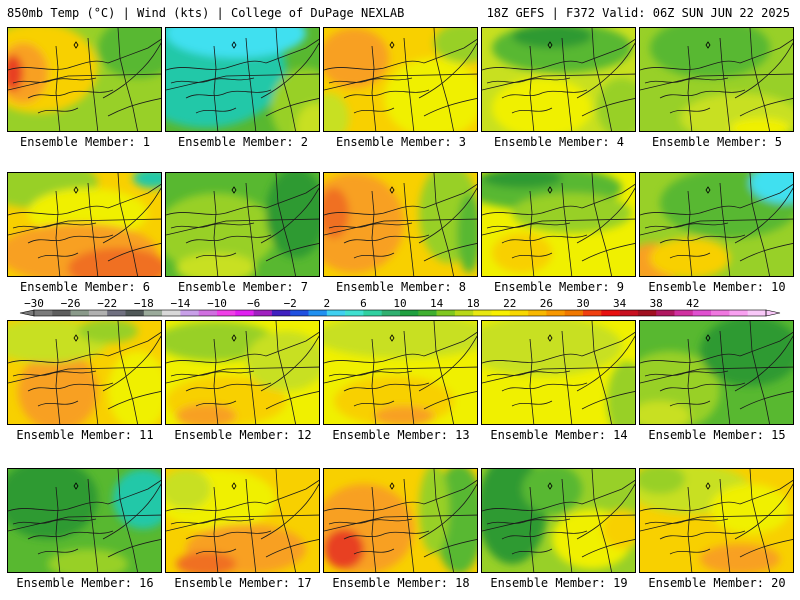  Describe the element at coordinates (717, 583) in the screenshot. I see `ensemble-member-label: Ensemble Member: 20` at that location.